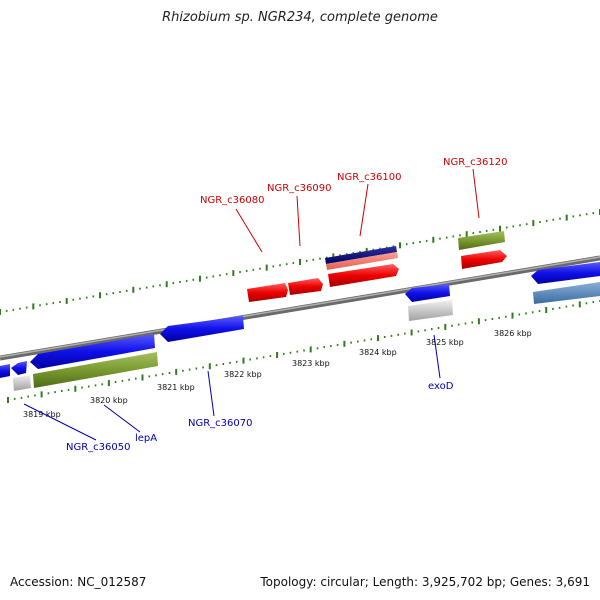 The width and height of the screenshot is (600, 600). Describe the element at coordinates (122, 418) in the screenshot. I see `leader-lepA` at that location.